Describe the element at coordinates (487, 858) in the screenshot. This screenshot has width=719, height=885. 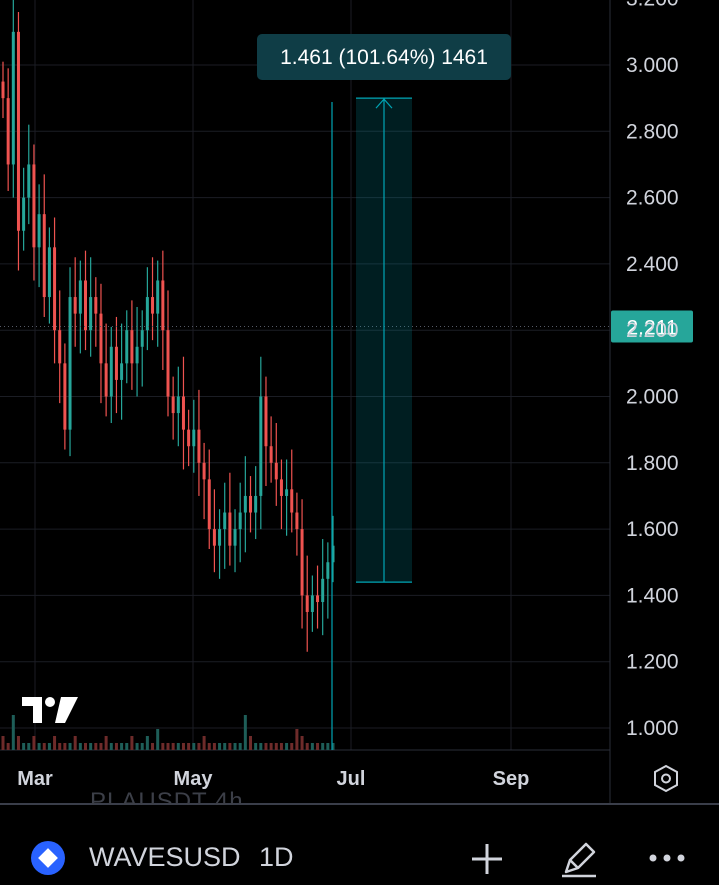
I see `add-button` at that location.